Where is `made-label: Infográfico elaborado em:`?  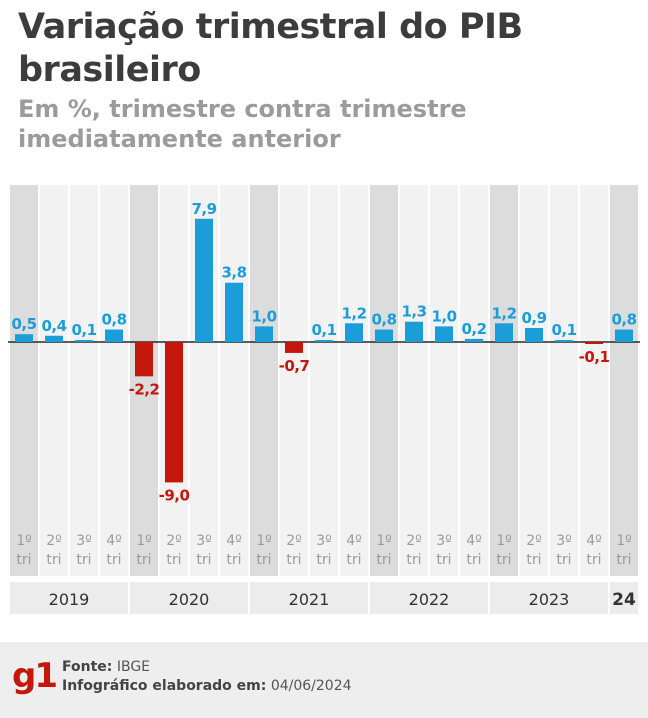
made-label: Infográfico elaborado em: is located at coordinates (164, 686).